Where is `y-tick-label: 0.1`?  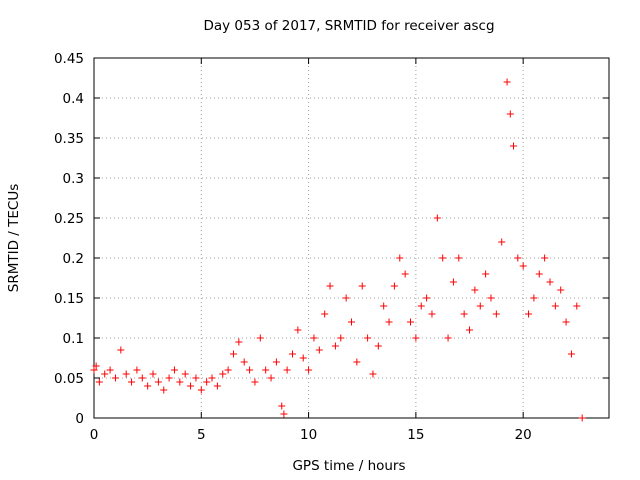
y-tick-label: 0.1 is located at coordinates (73, 339).